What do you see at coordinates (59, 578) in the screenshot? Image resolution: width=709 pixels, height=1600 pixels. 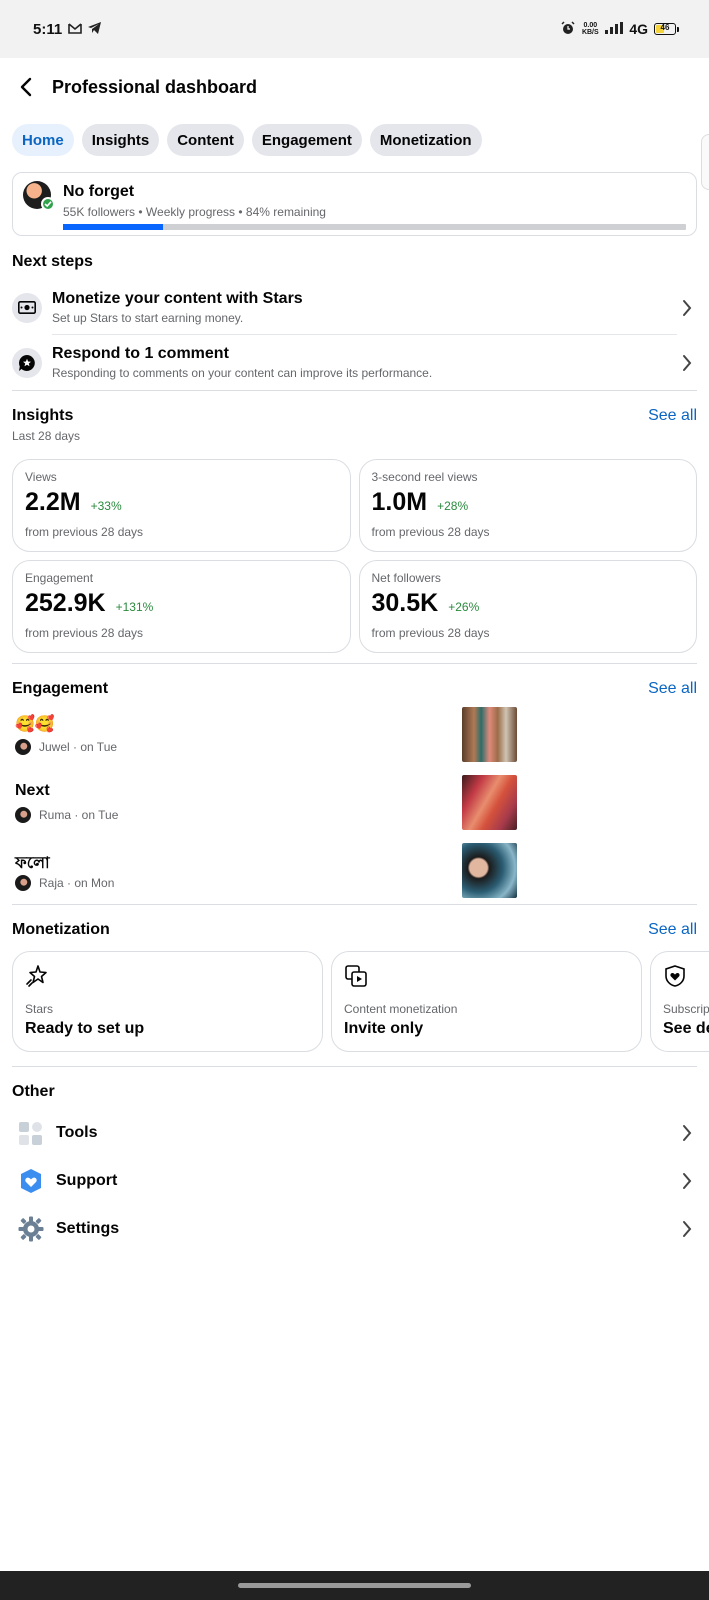 I see `metric-label: Engagement` at bounding box center [59, 578].